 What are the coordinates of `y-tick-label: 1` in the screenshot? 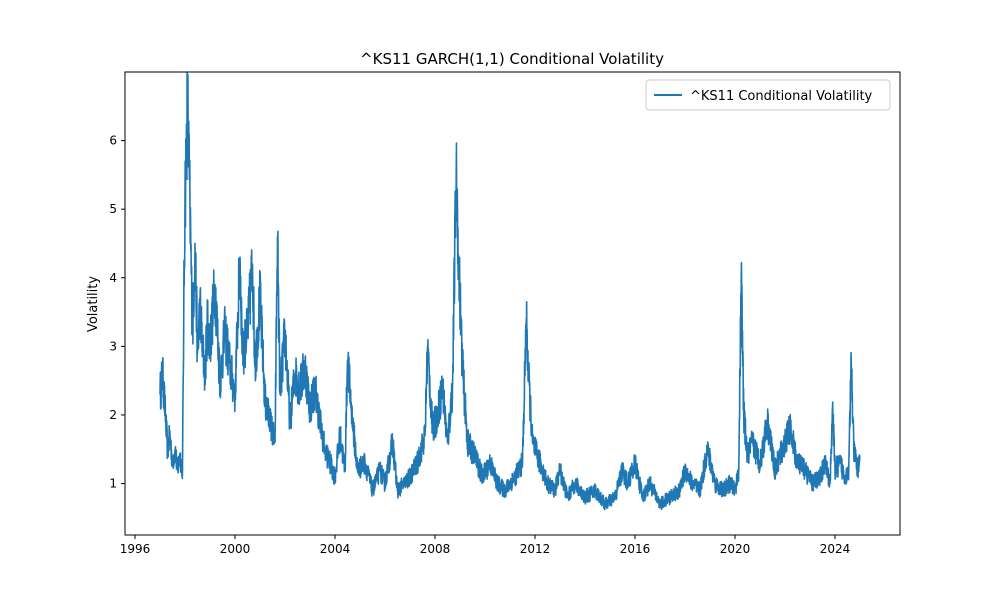 It's located at (113, 484).